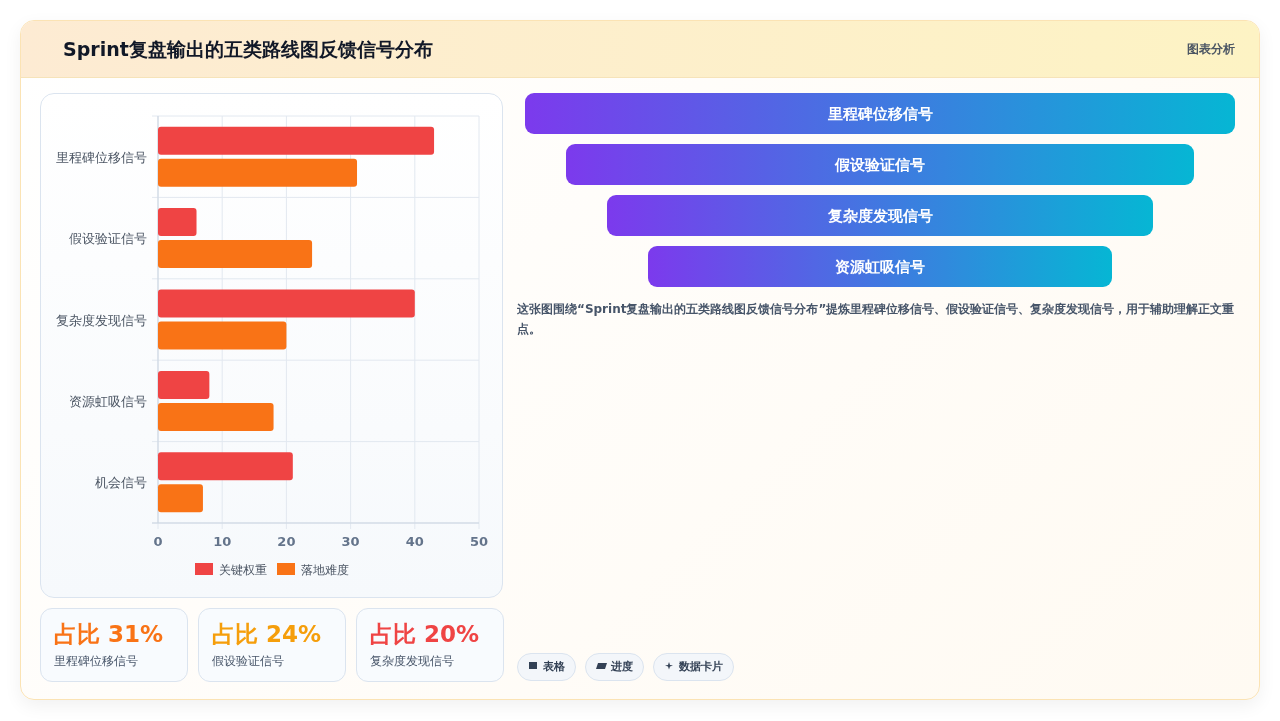  I want to click on text: 图表分析, so click(1211, 49).